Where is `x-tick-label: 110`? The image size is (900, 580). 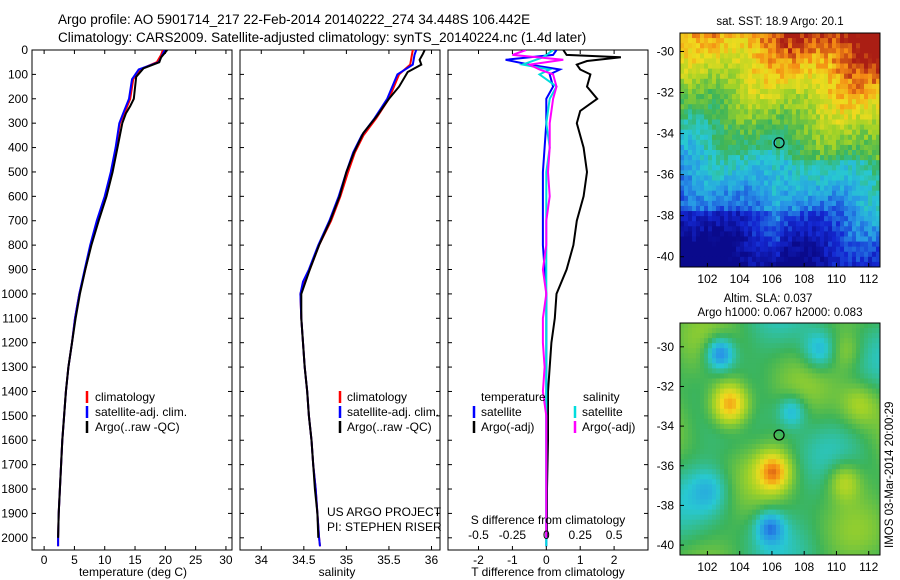 x-tick-label: 110 is located at coordinates (836, 279).